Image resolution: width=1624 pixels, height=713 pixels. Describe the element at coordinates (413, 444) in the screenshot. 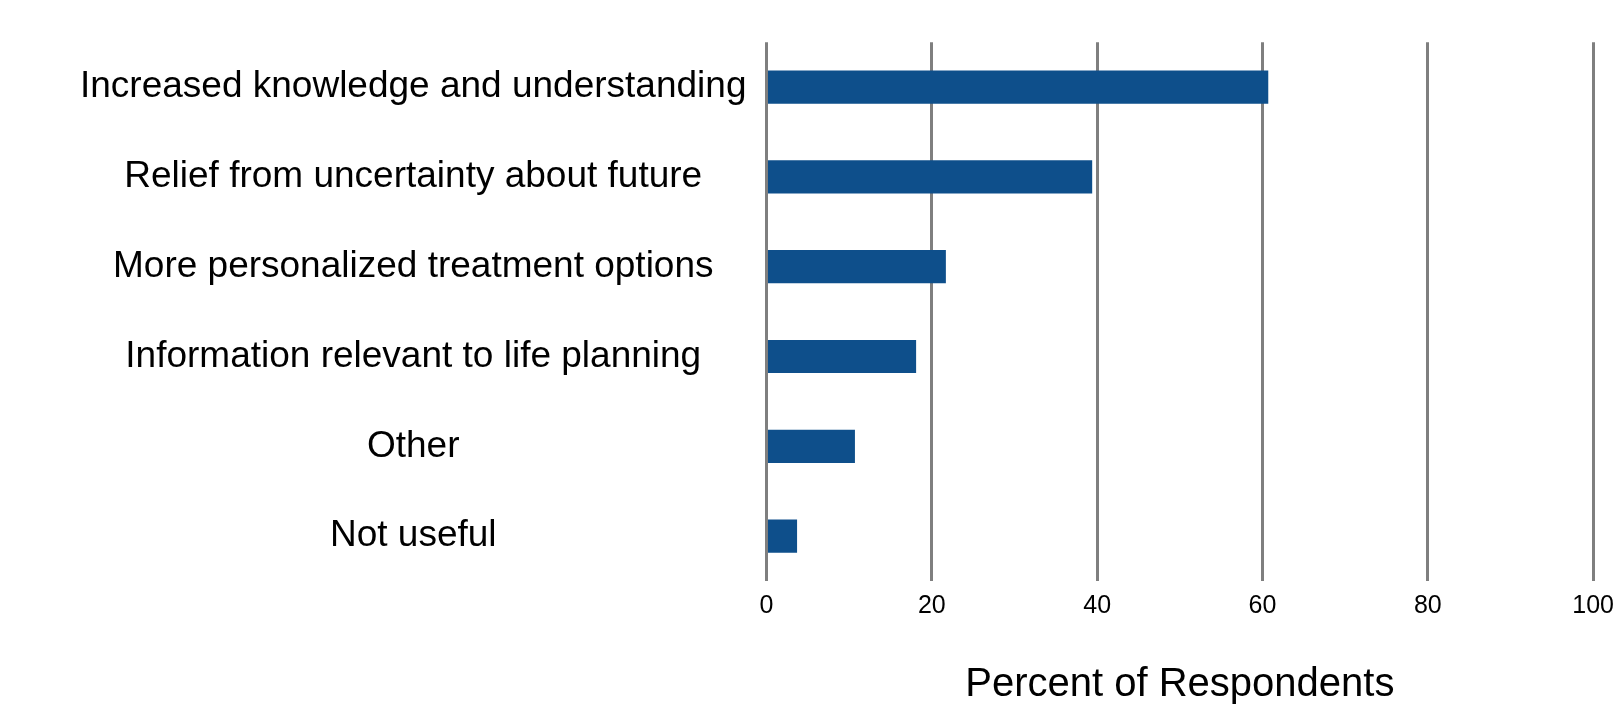

I see `y-tick-label: Other` at that location.